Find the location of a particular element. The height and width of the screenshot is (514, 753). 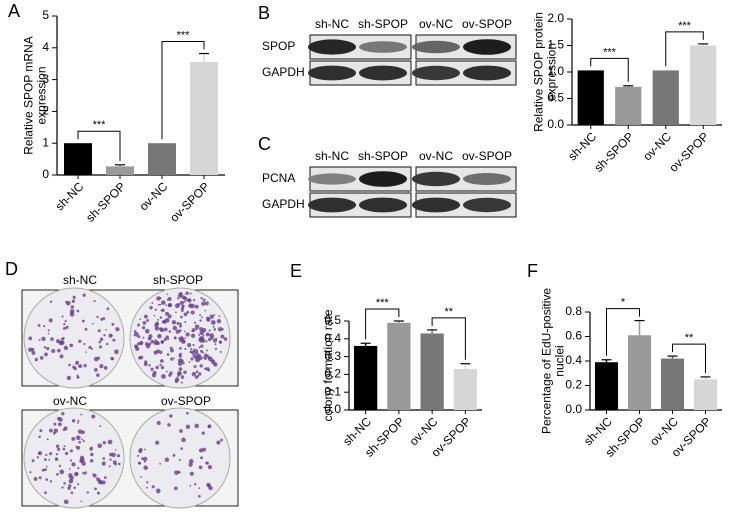

y-axis-label: Percentage of EdU-positive is located at coordinates (547, 361).